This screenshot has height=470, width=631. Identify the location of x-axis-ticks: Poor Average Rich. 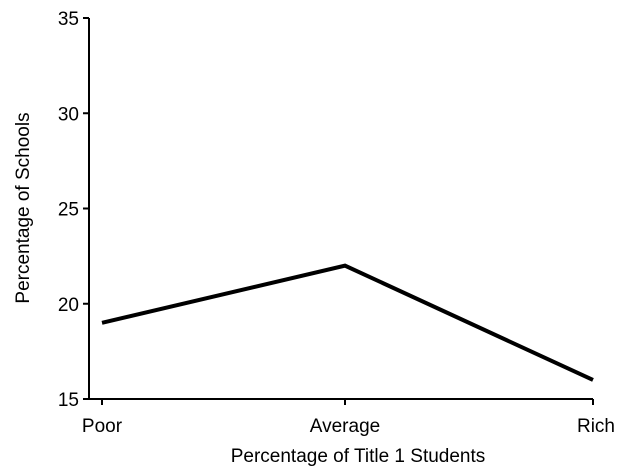
(348, 418).